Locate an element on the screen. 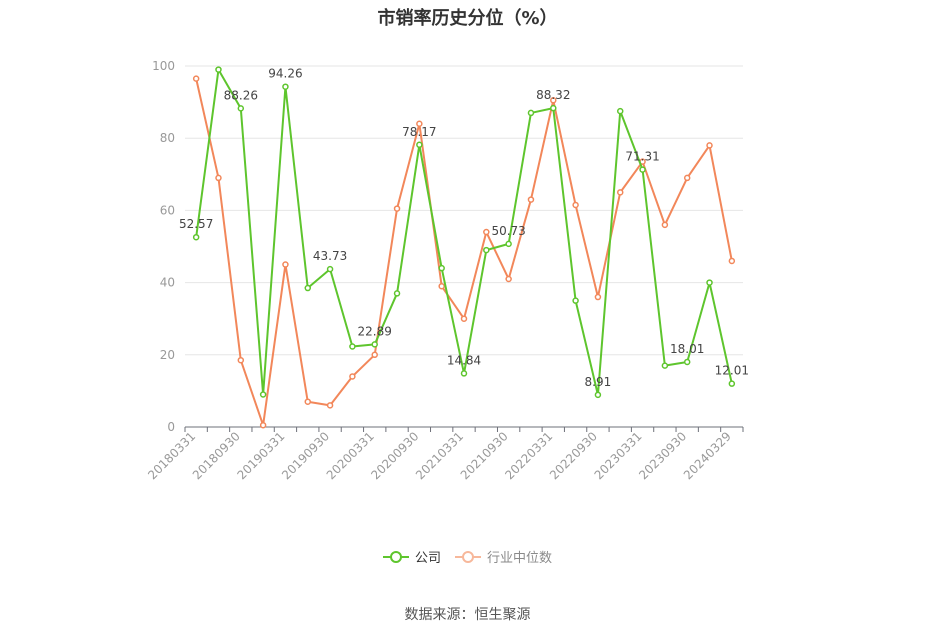  y-tick-label: 0 is located at coordinates (171, 427).